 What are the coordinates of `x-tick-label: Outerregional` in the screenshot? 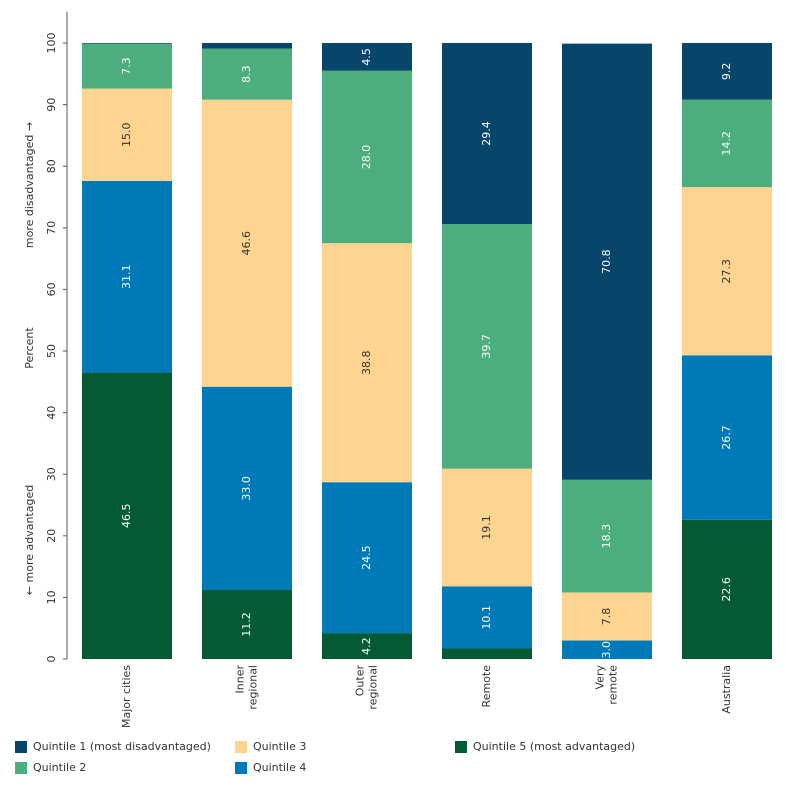 It's located at (367, 687).